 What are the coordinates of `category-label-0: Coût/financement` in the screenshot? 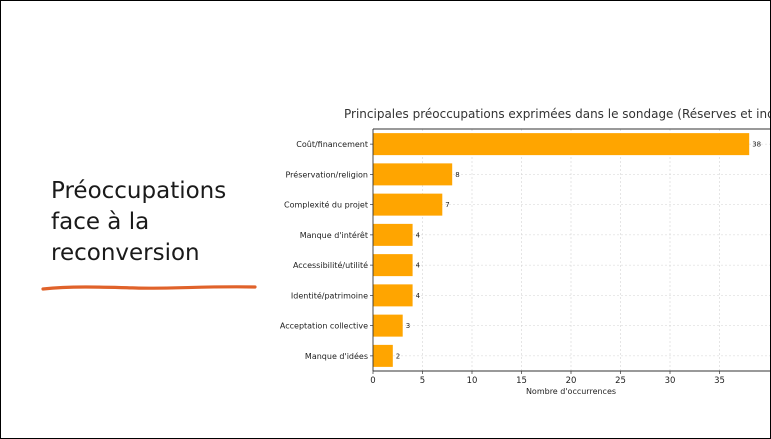 It's located at (332, 144).